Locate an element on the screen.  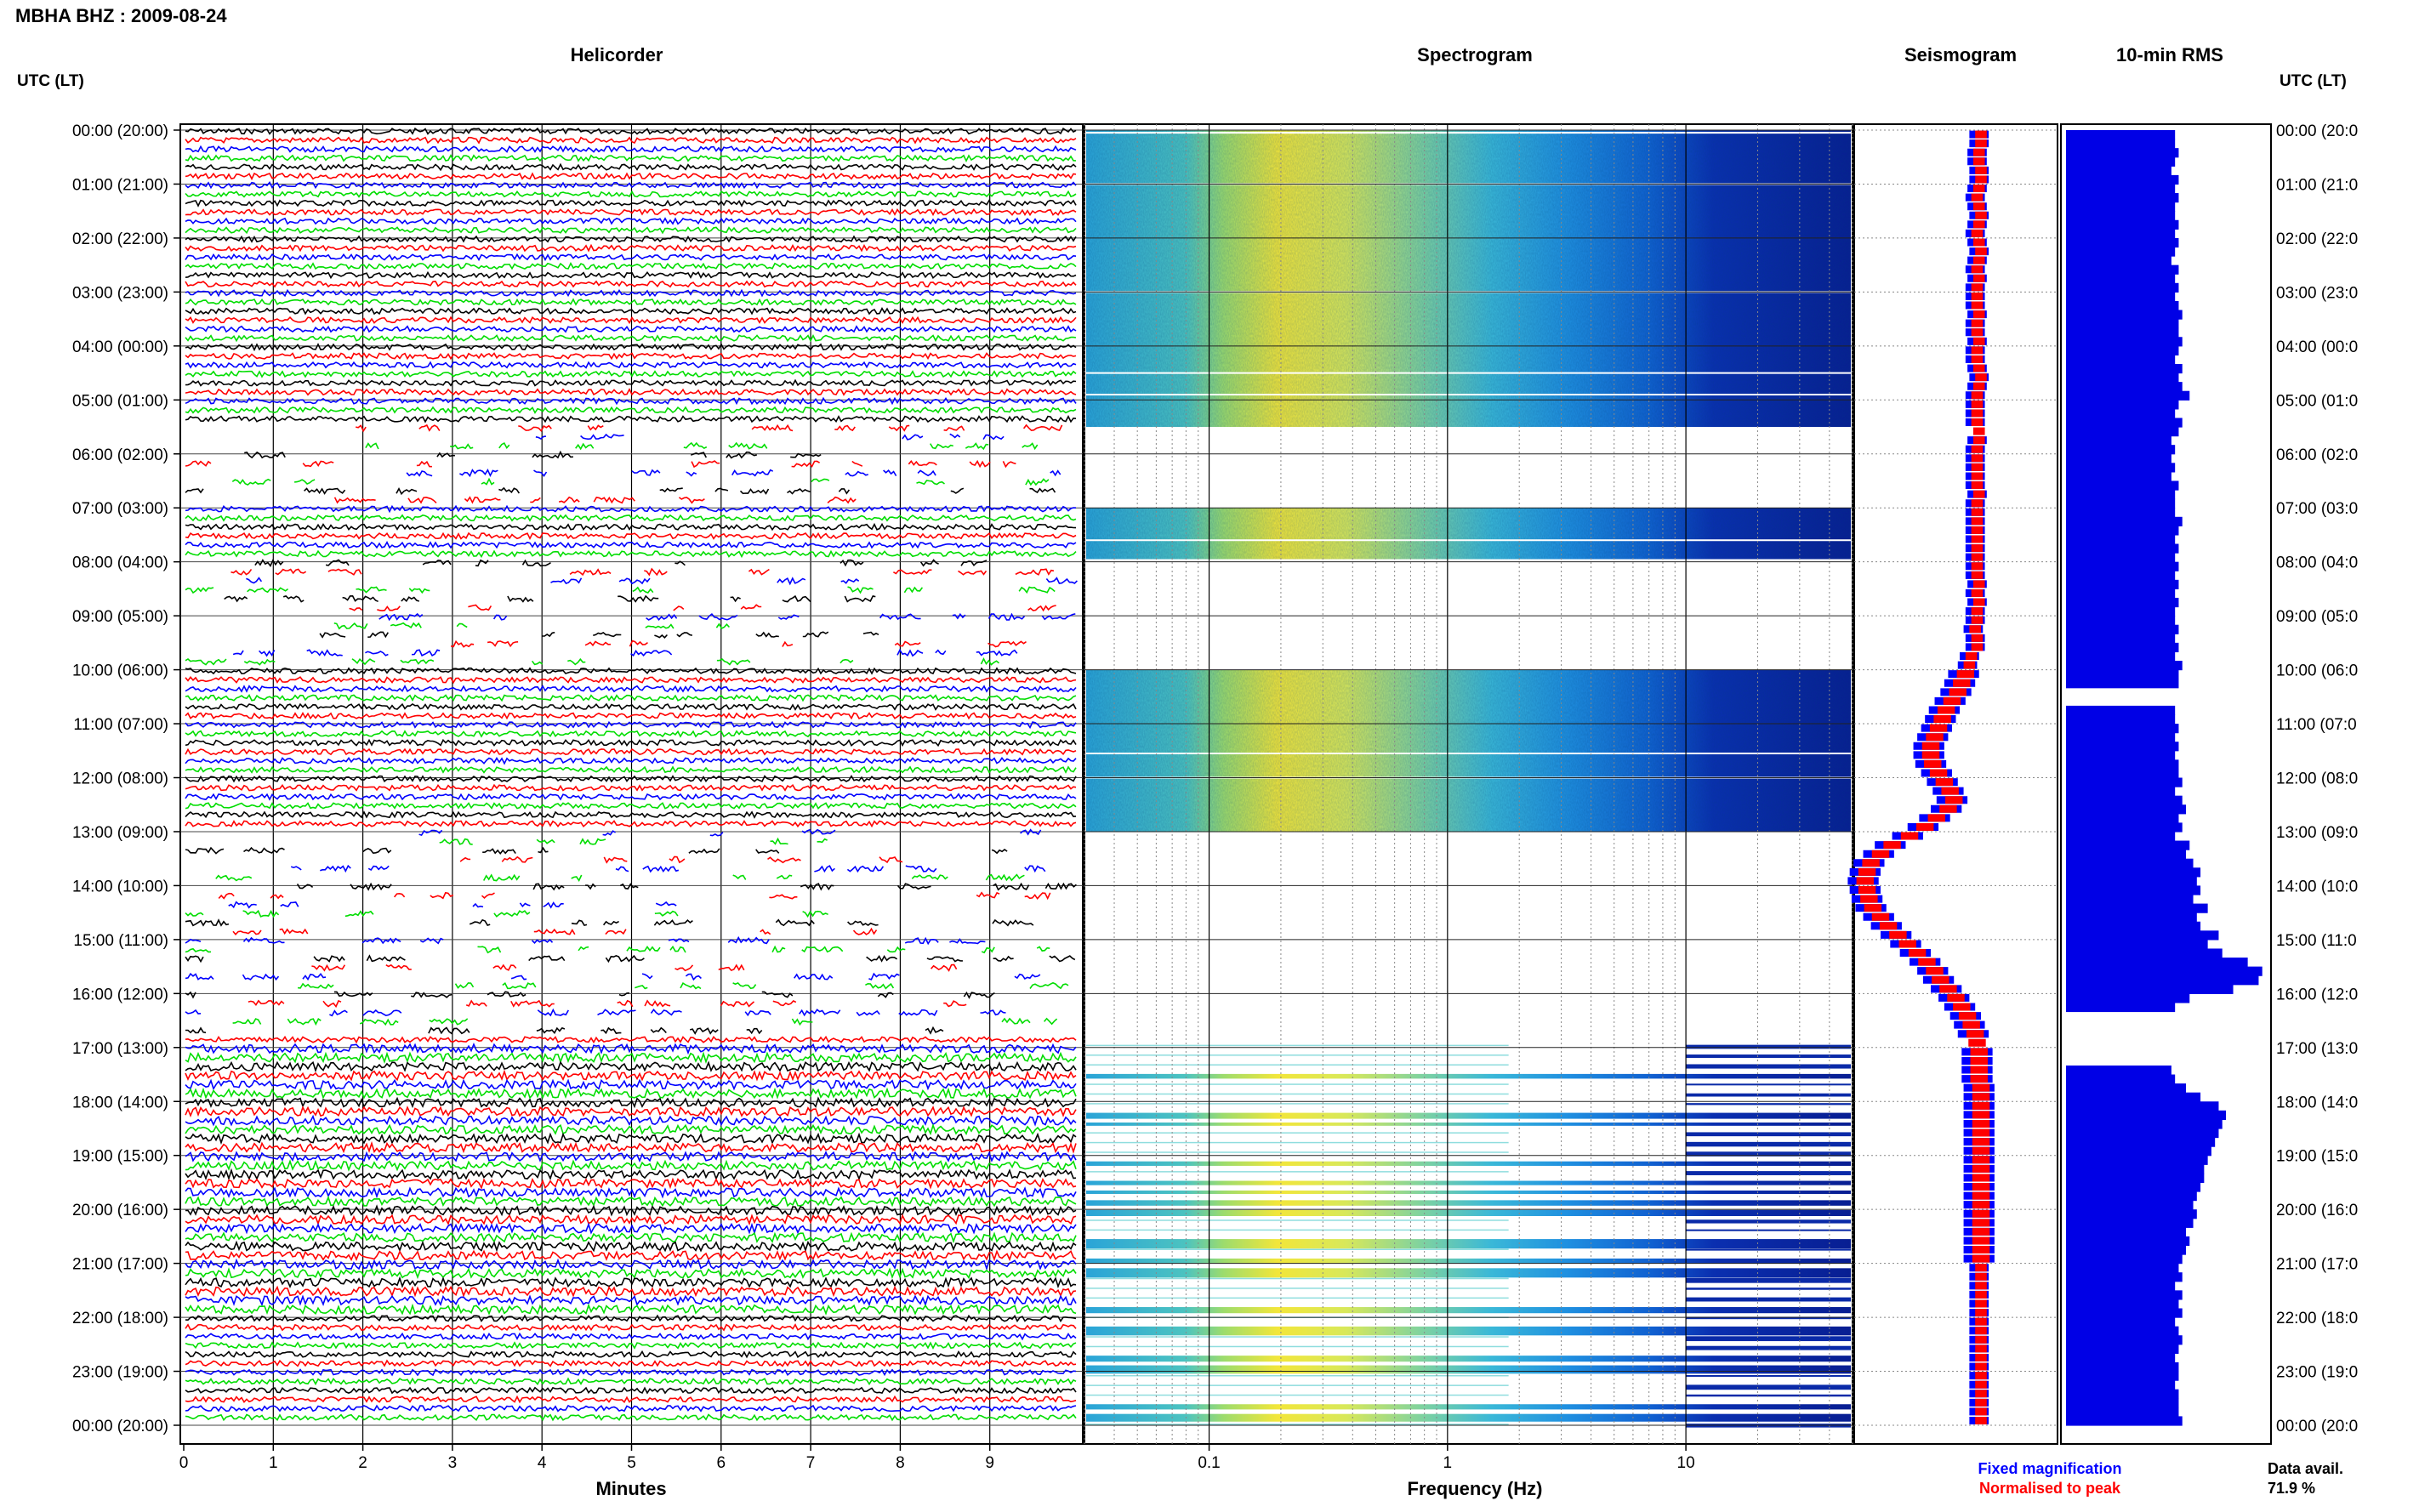
time-tick-label-right: 08:00 (04:0 is located at coordinates (2317, 563).